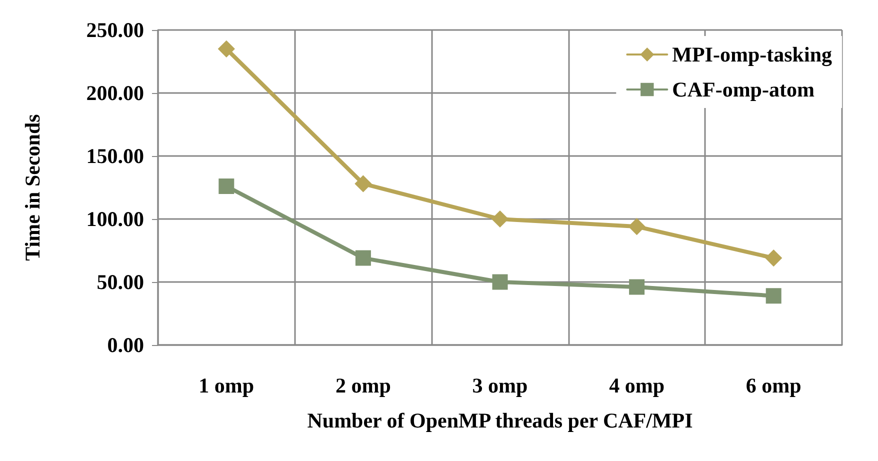  What do you see at coordinates (226, 386) in the screenshot?
I see `x-tick-label: 1 omp` at bounding box center [226, 386].